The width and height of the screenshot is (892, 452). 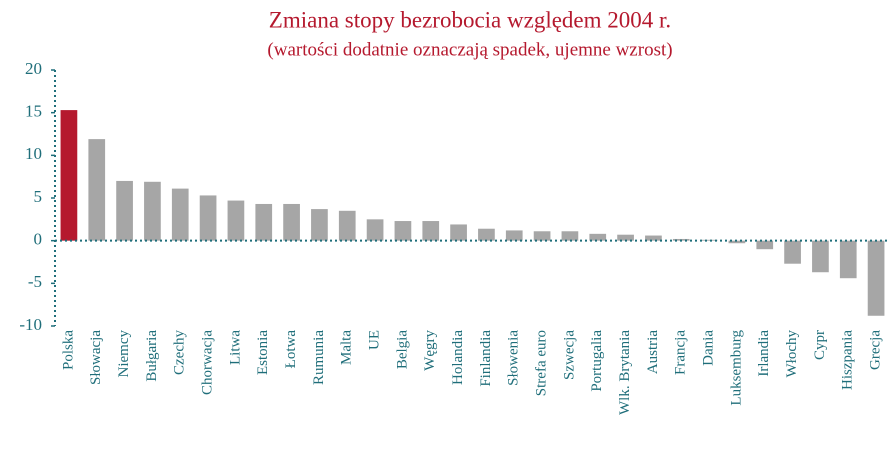 I want to click on x-tick-label: Cypr, so click(x=820, y=345).